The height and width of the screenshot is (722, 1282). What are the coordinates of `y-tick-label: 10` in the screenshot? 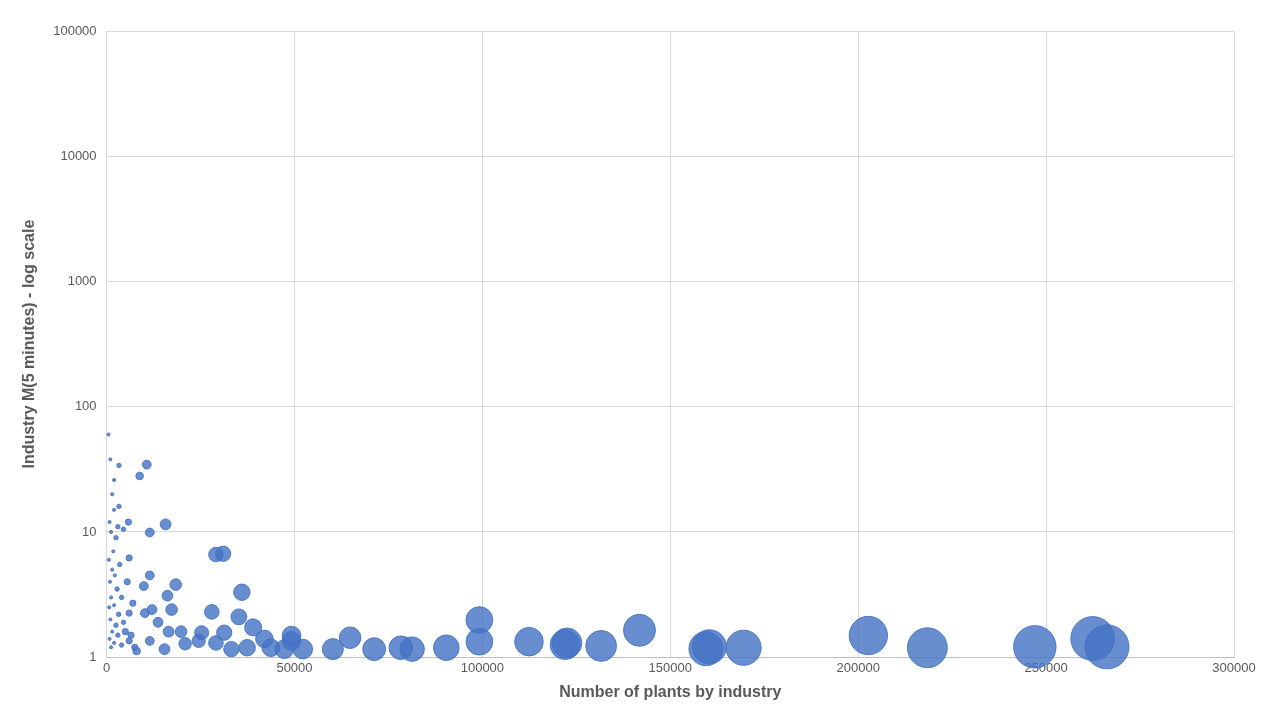 It's located at (89, 531).